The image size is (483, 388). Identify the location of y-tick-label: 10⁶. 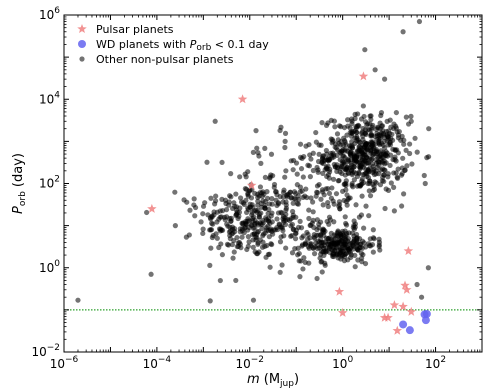
(49, 14).